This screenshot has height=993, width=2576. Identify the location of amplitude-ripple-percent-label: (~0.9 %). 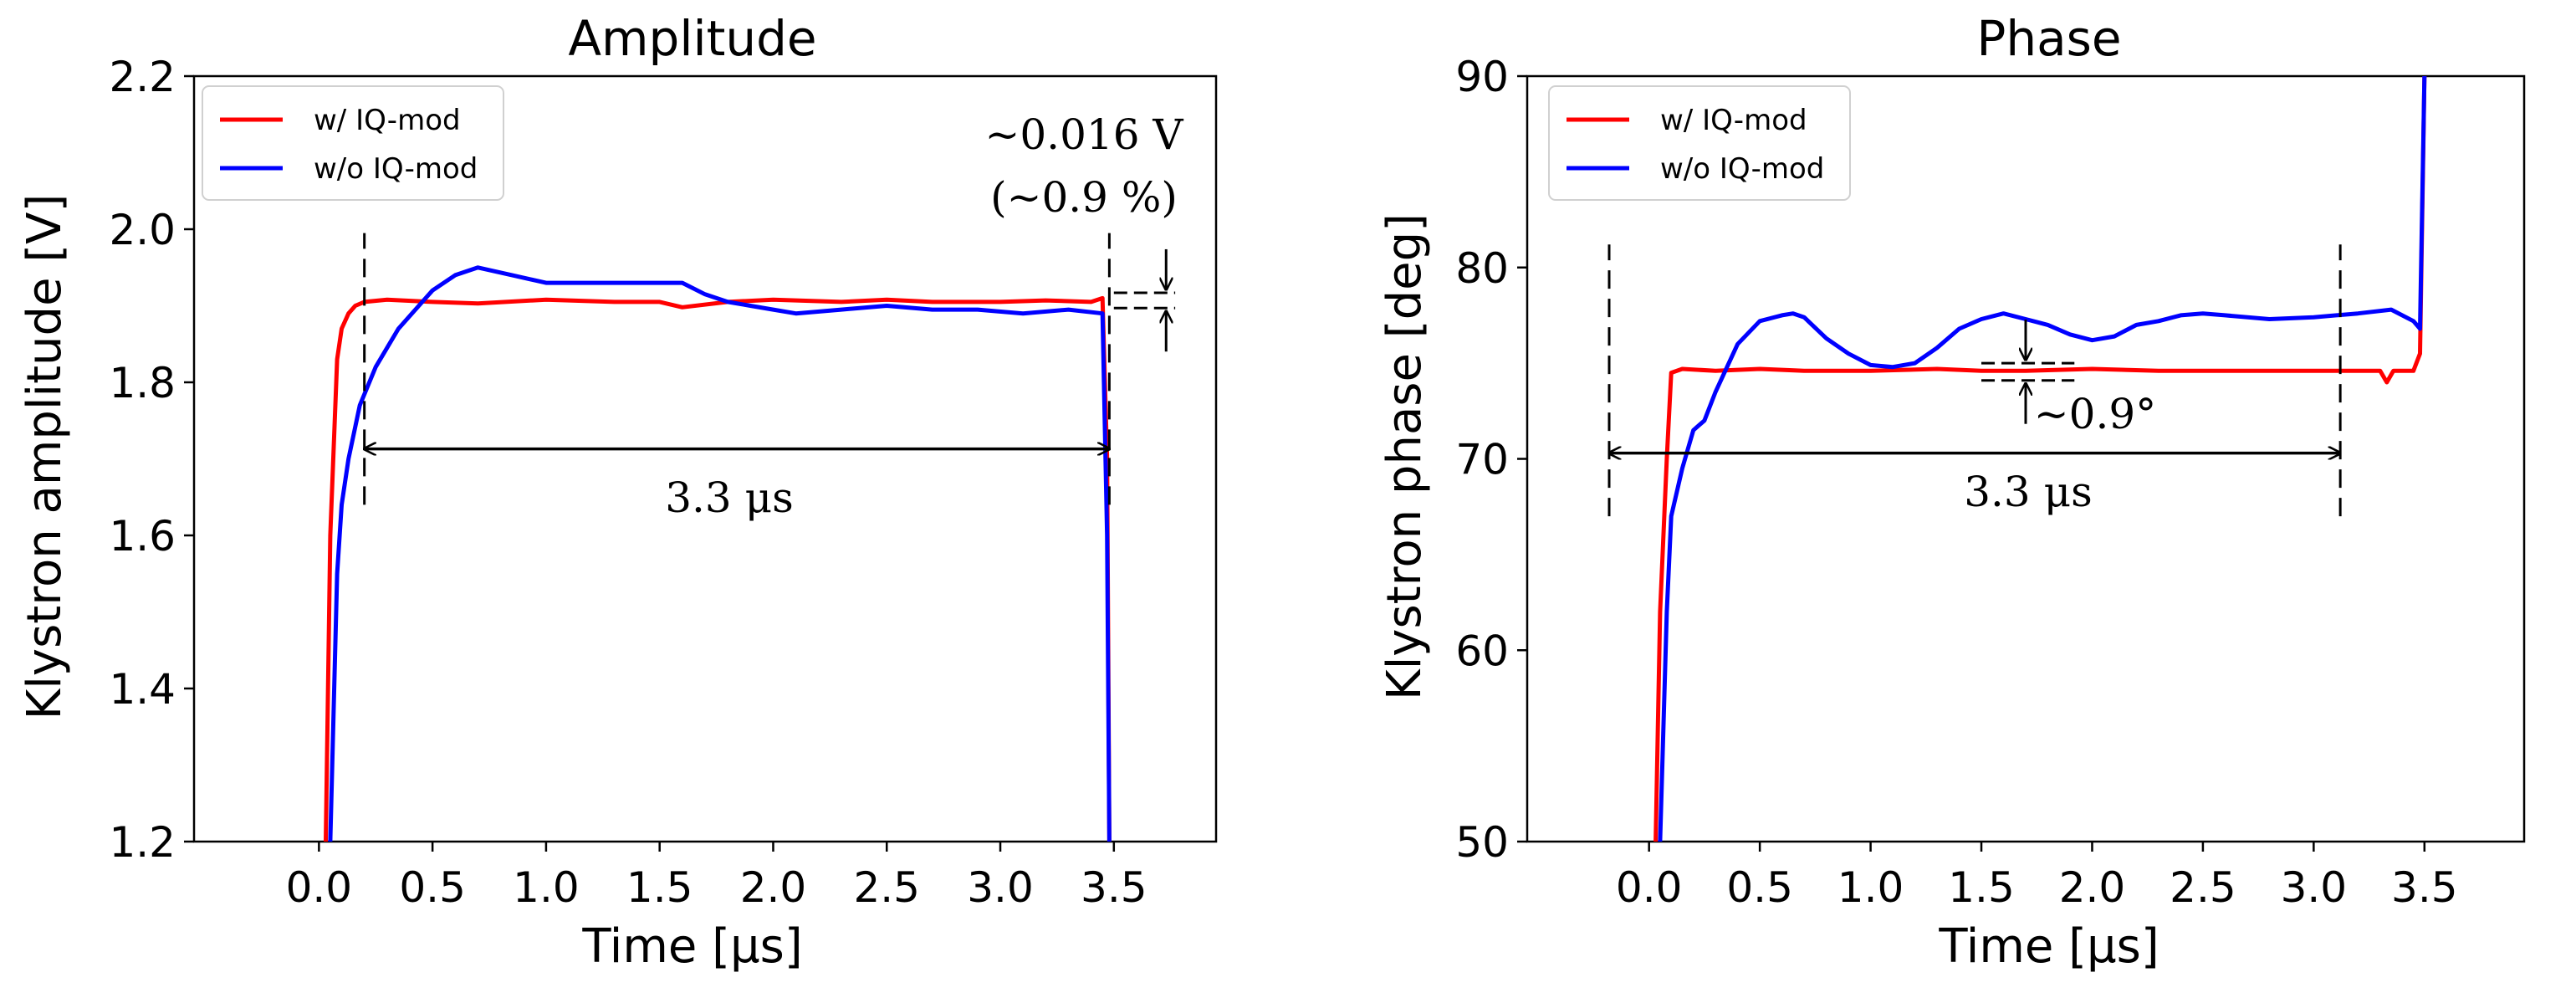
(1084, 197).